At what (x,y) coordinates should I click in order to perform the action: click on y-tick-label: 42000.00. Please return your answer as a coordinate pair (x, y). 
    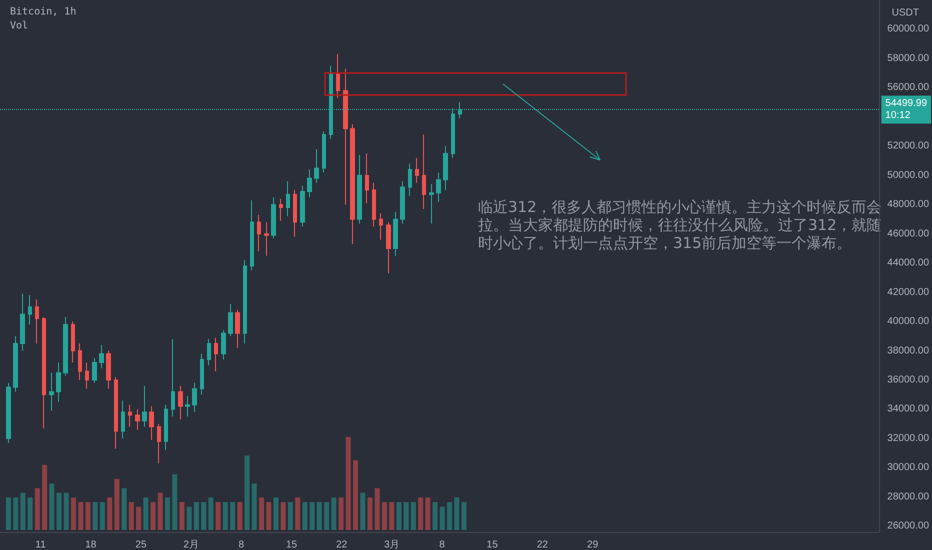
    Looking at the image, I should click on (908, 292).